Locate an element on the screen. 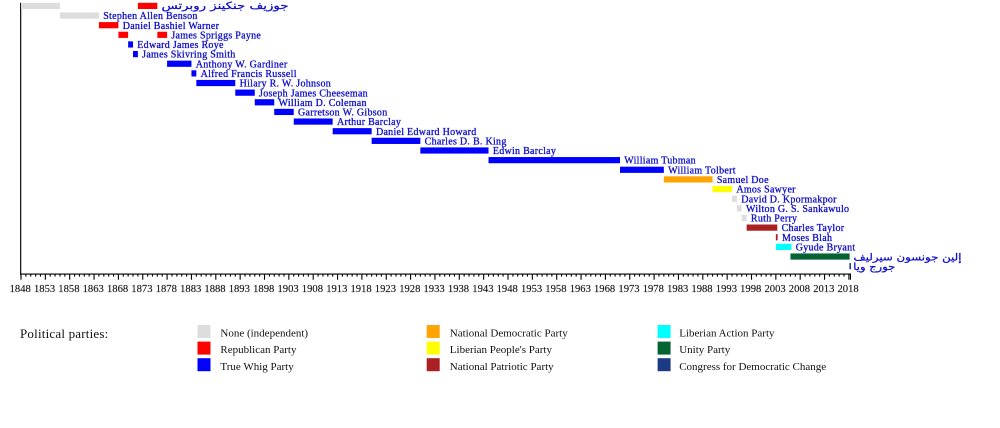  svg-text: Stephen Allen Benson is located at coordinates (150, 16).